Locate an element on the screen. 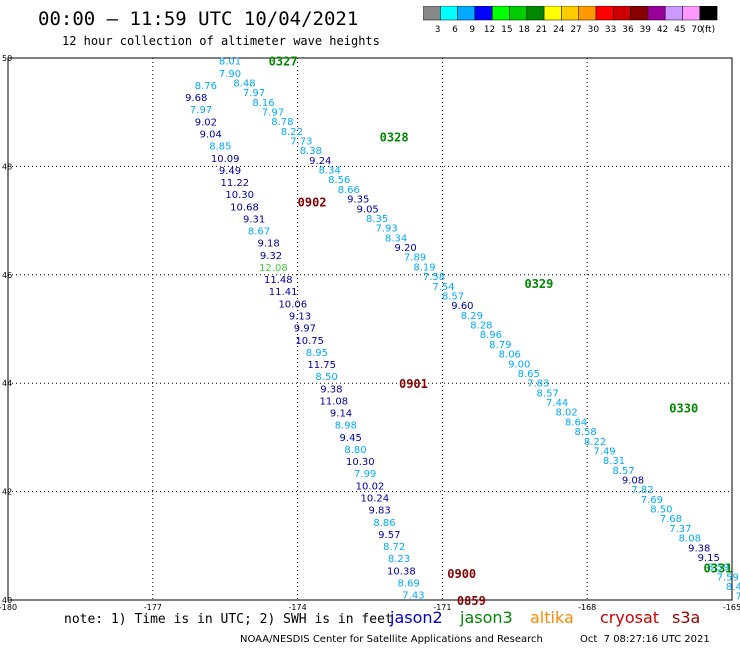 This screenshot has height=650, width=740. swh-point: 10.02 is located at coordinates (370, 486).